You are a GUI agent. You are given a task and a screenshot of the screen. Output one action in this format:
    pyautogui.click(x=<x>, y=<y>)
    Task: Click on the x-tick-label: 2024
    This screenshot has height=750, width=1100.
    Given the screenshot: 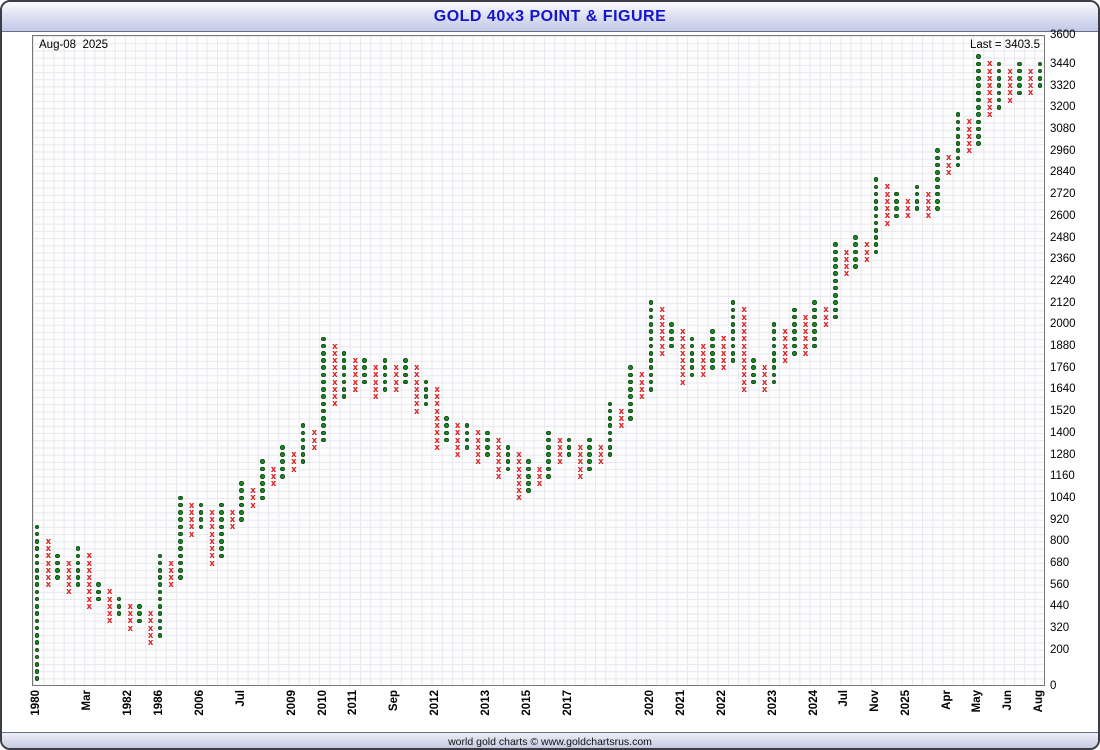 What is the action you would take?
    pyautogui.click(x=813, y=703)
    